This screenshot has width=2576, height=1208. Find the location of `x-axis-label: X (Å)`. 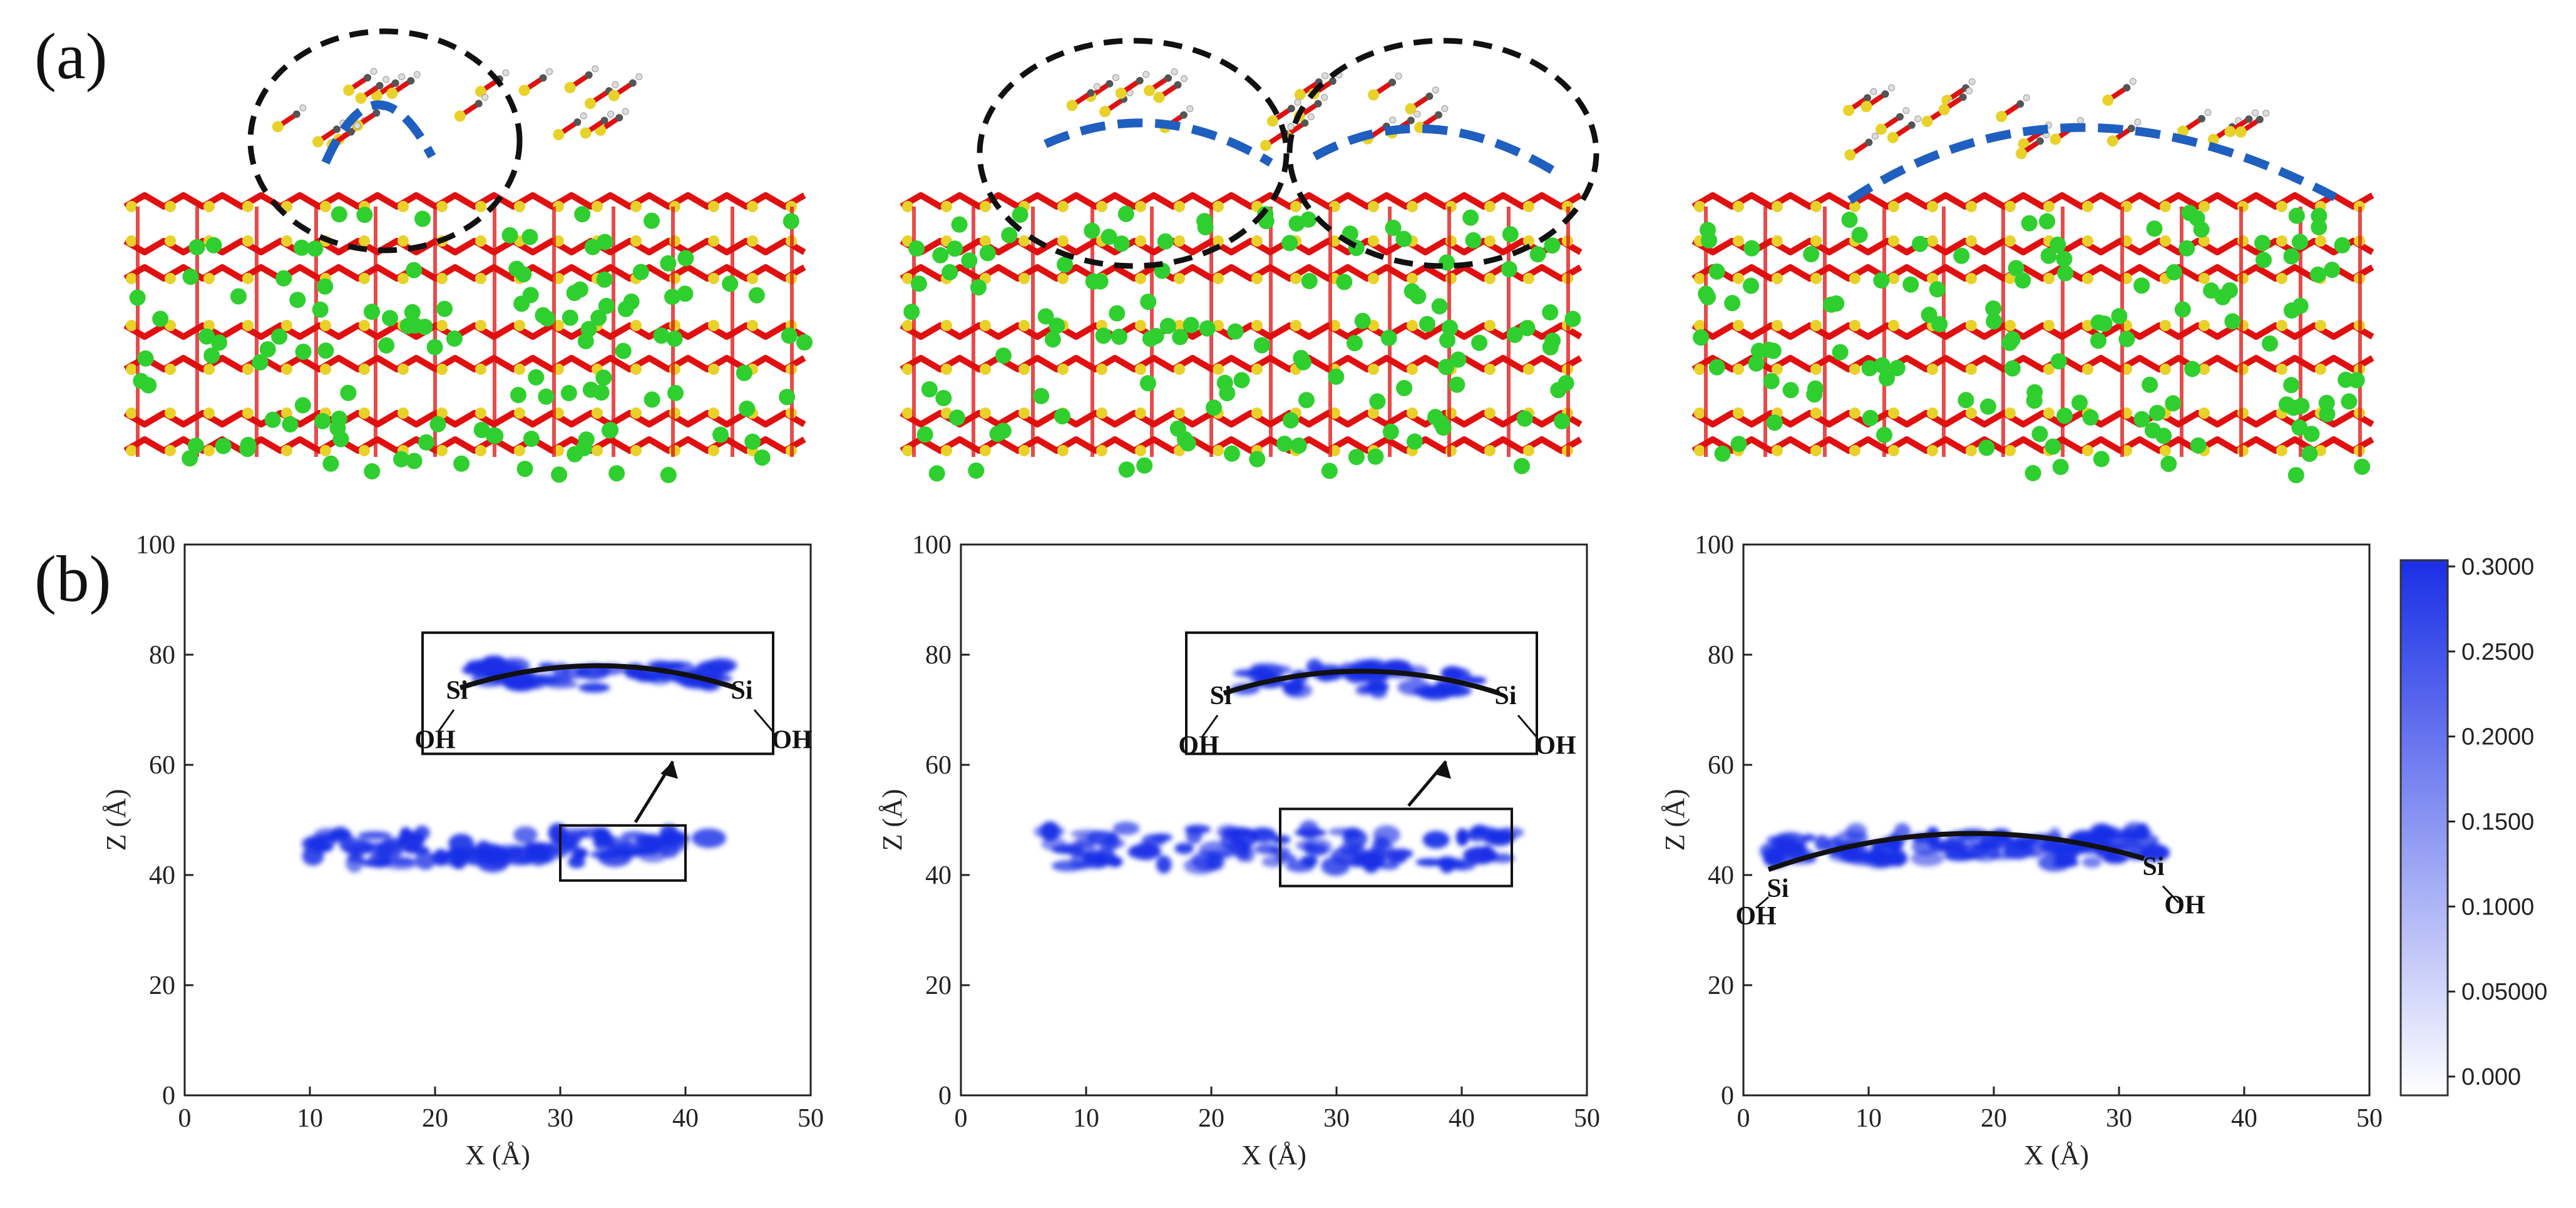

x-axis-label: X (Å) is located at coordinates (1273, 1155).